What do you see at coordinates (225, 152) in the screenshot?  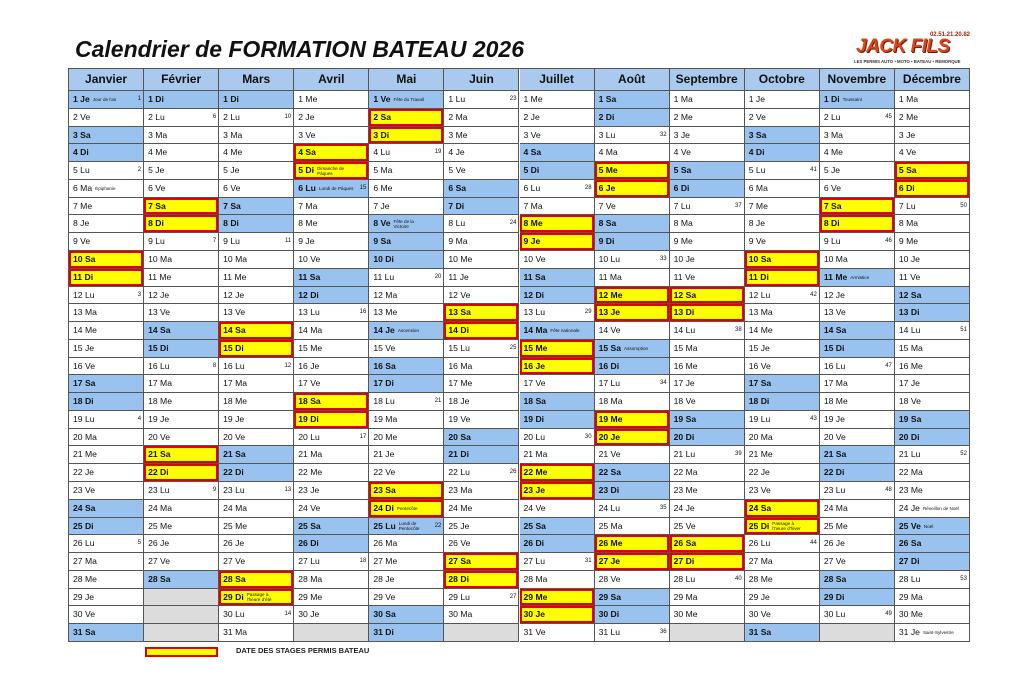 I see `day-number: 4` at bounding box center [225, 152].